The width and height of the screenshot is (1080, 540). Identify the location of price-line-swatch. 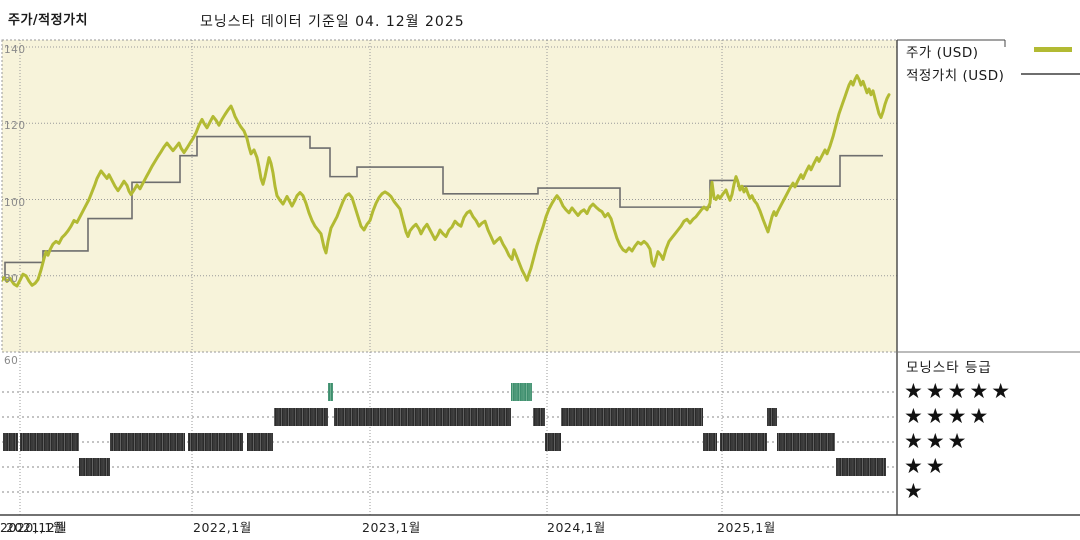
(1053, 49).